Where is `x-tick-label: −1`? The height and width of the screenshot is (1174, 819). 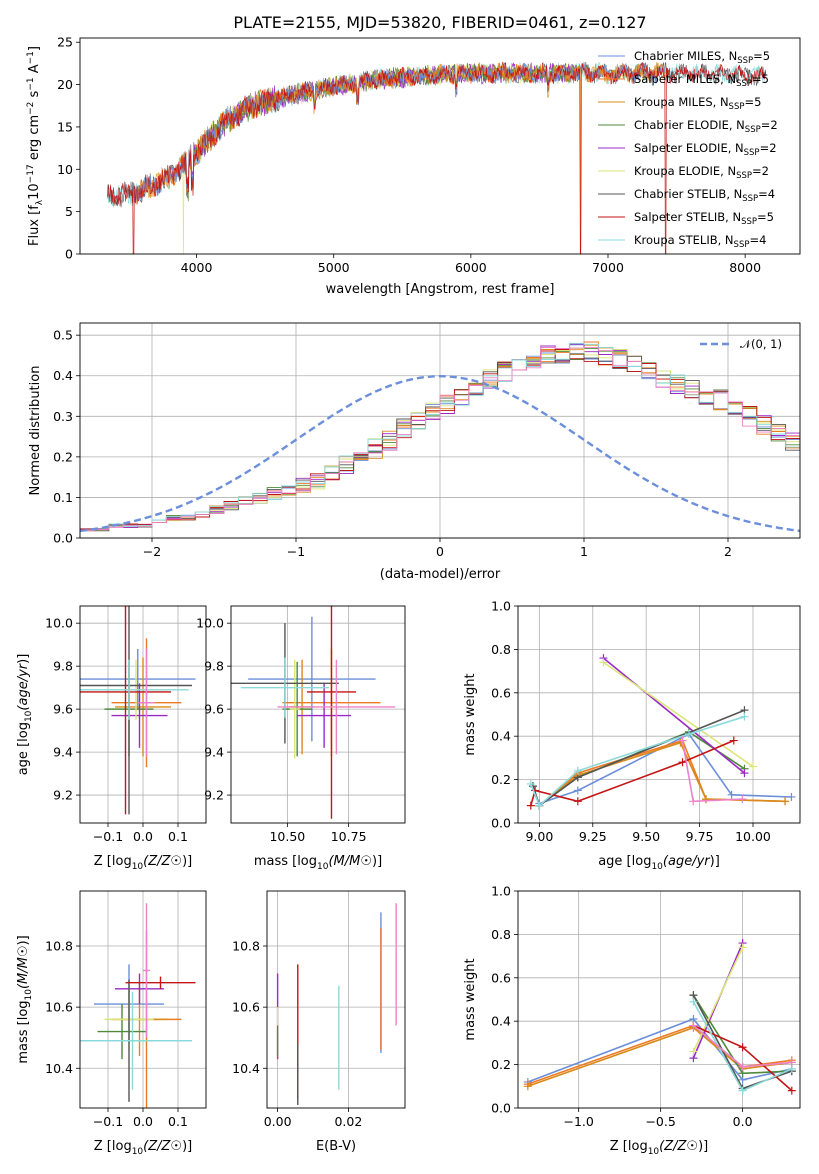 x-tick-label: −1 is located at coordinates (296, 551).